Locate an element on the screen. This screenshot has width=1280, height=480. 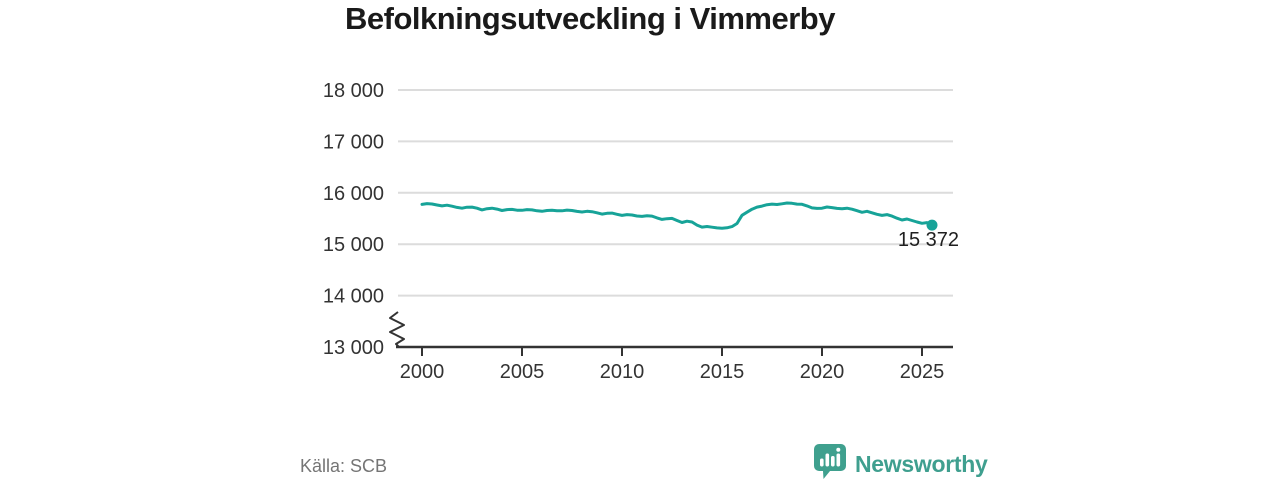
newsworthy-speech-bubble-bar-chart-icon is located at coordinates (830, 461).